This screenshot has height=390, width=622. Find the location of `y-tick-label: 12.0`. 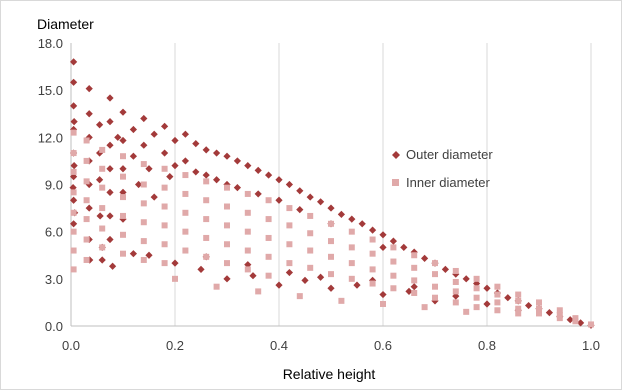

y-tick-label: 12.0 is located at coordinates (50, 137).